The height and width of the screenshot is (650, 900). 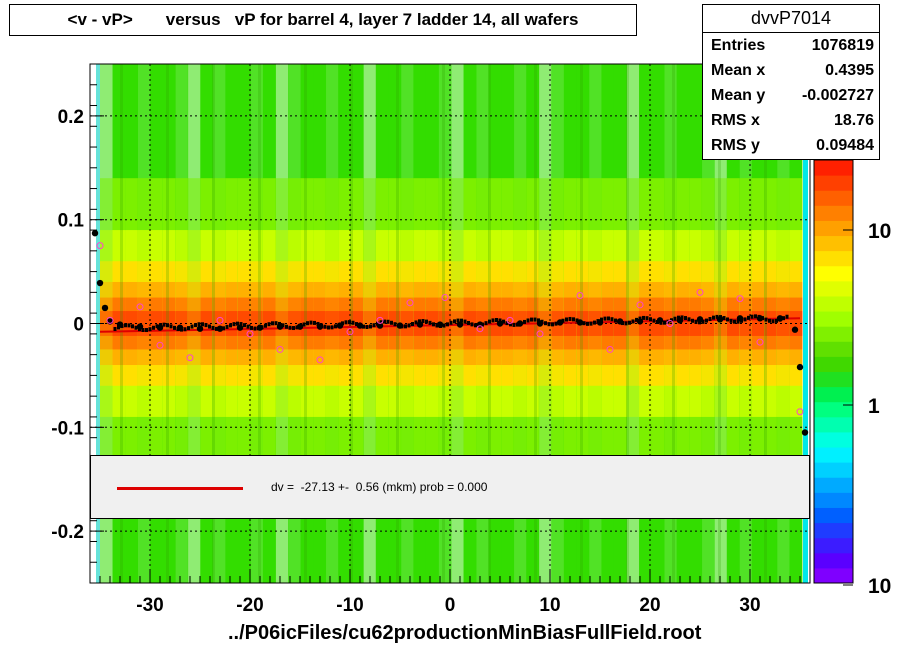 What do you see at coordinates (842, 45) in the screenshot?
I see `stats-value: 1076819` at bounding box center [842, 45].